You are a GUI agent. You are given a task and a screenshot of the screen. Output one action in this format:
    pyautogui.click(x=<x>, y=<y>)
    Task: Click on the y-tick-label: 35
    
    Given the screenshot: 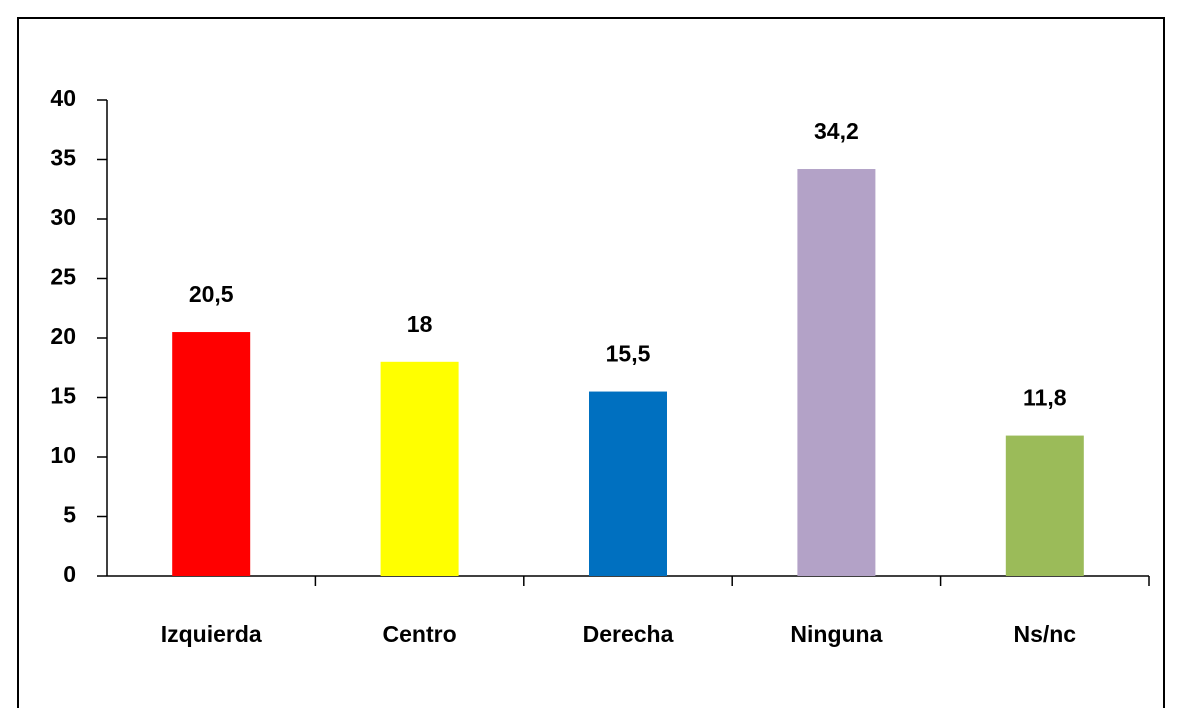 What is the action you would take?
    pyautogui.click(x=63, y=158)
    